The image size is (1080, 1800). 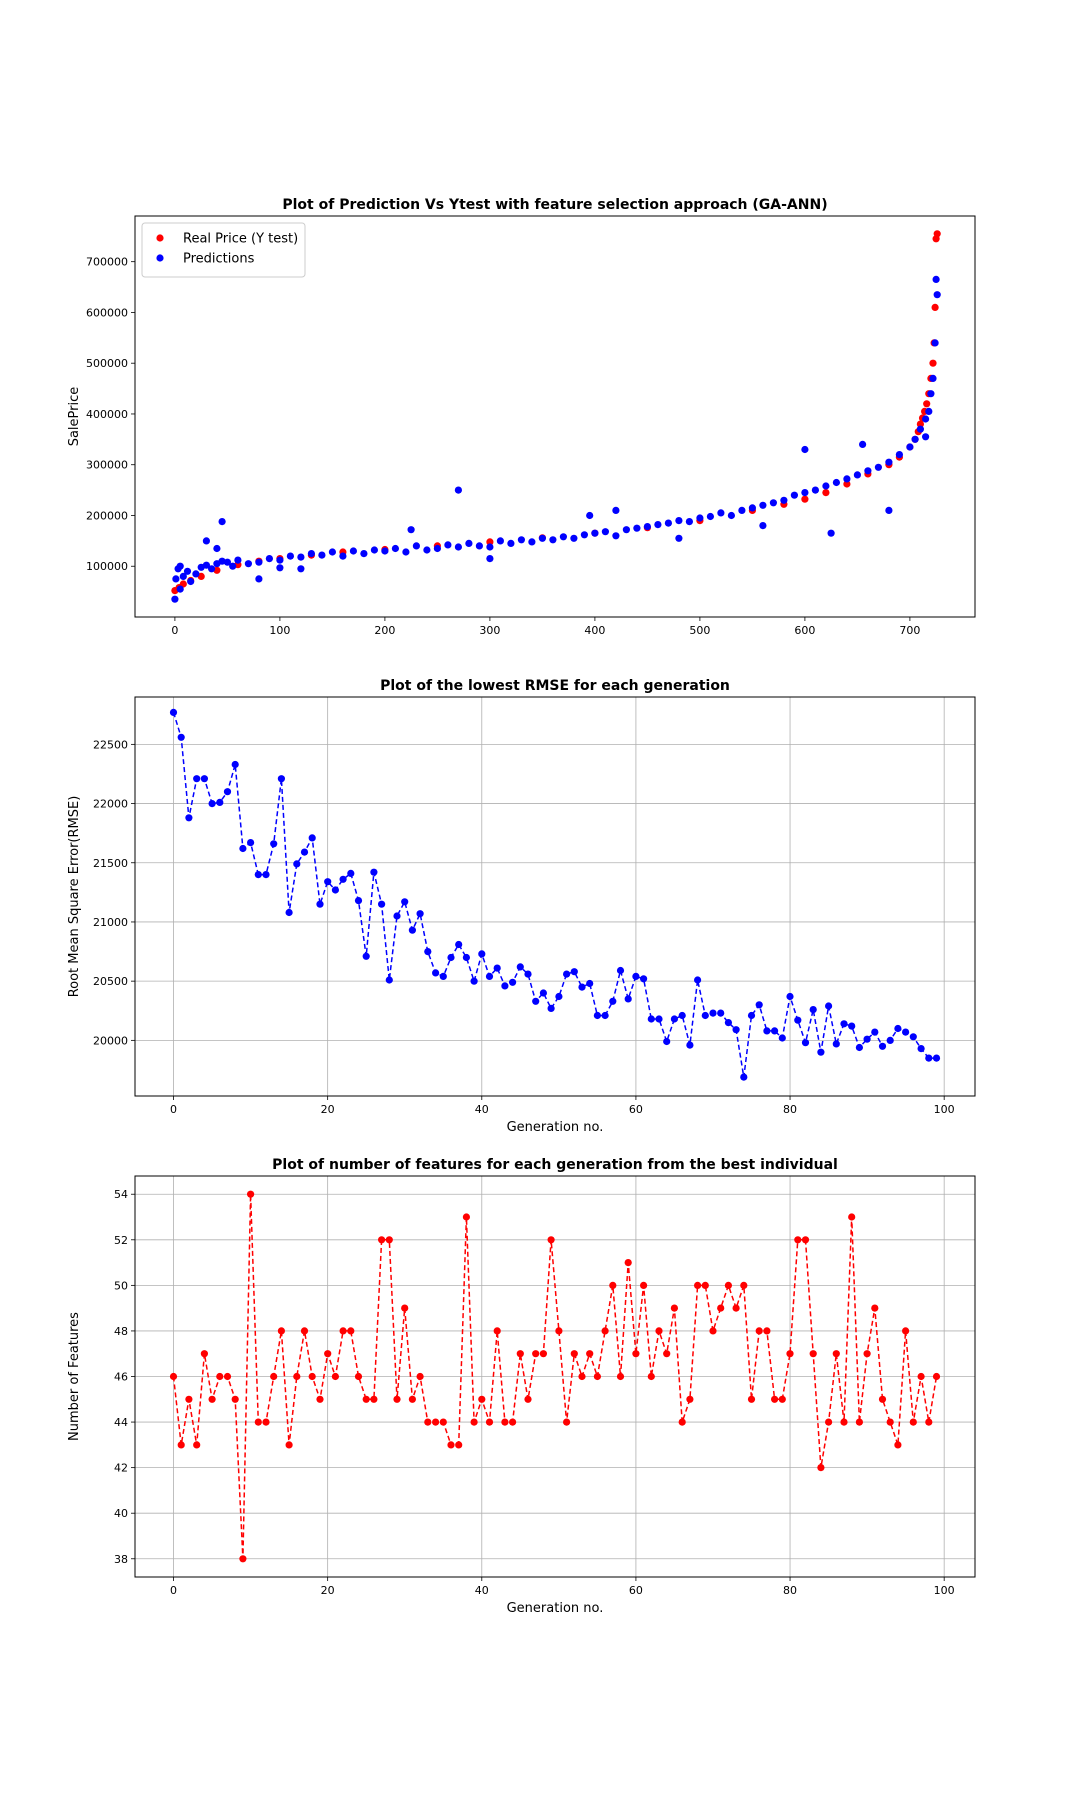 What do you see at coordinates (107, 414) in the screenshot?
I see `y-tick-label: 400000` at bounding box center [107, 414].